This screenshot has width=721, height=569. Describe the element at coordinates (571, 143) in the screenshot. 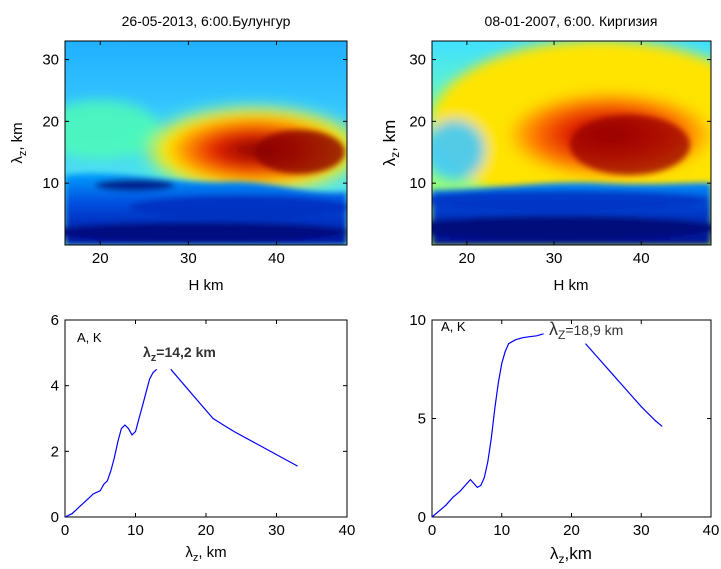

I see `heatmap-2-field` at that location.